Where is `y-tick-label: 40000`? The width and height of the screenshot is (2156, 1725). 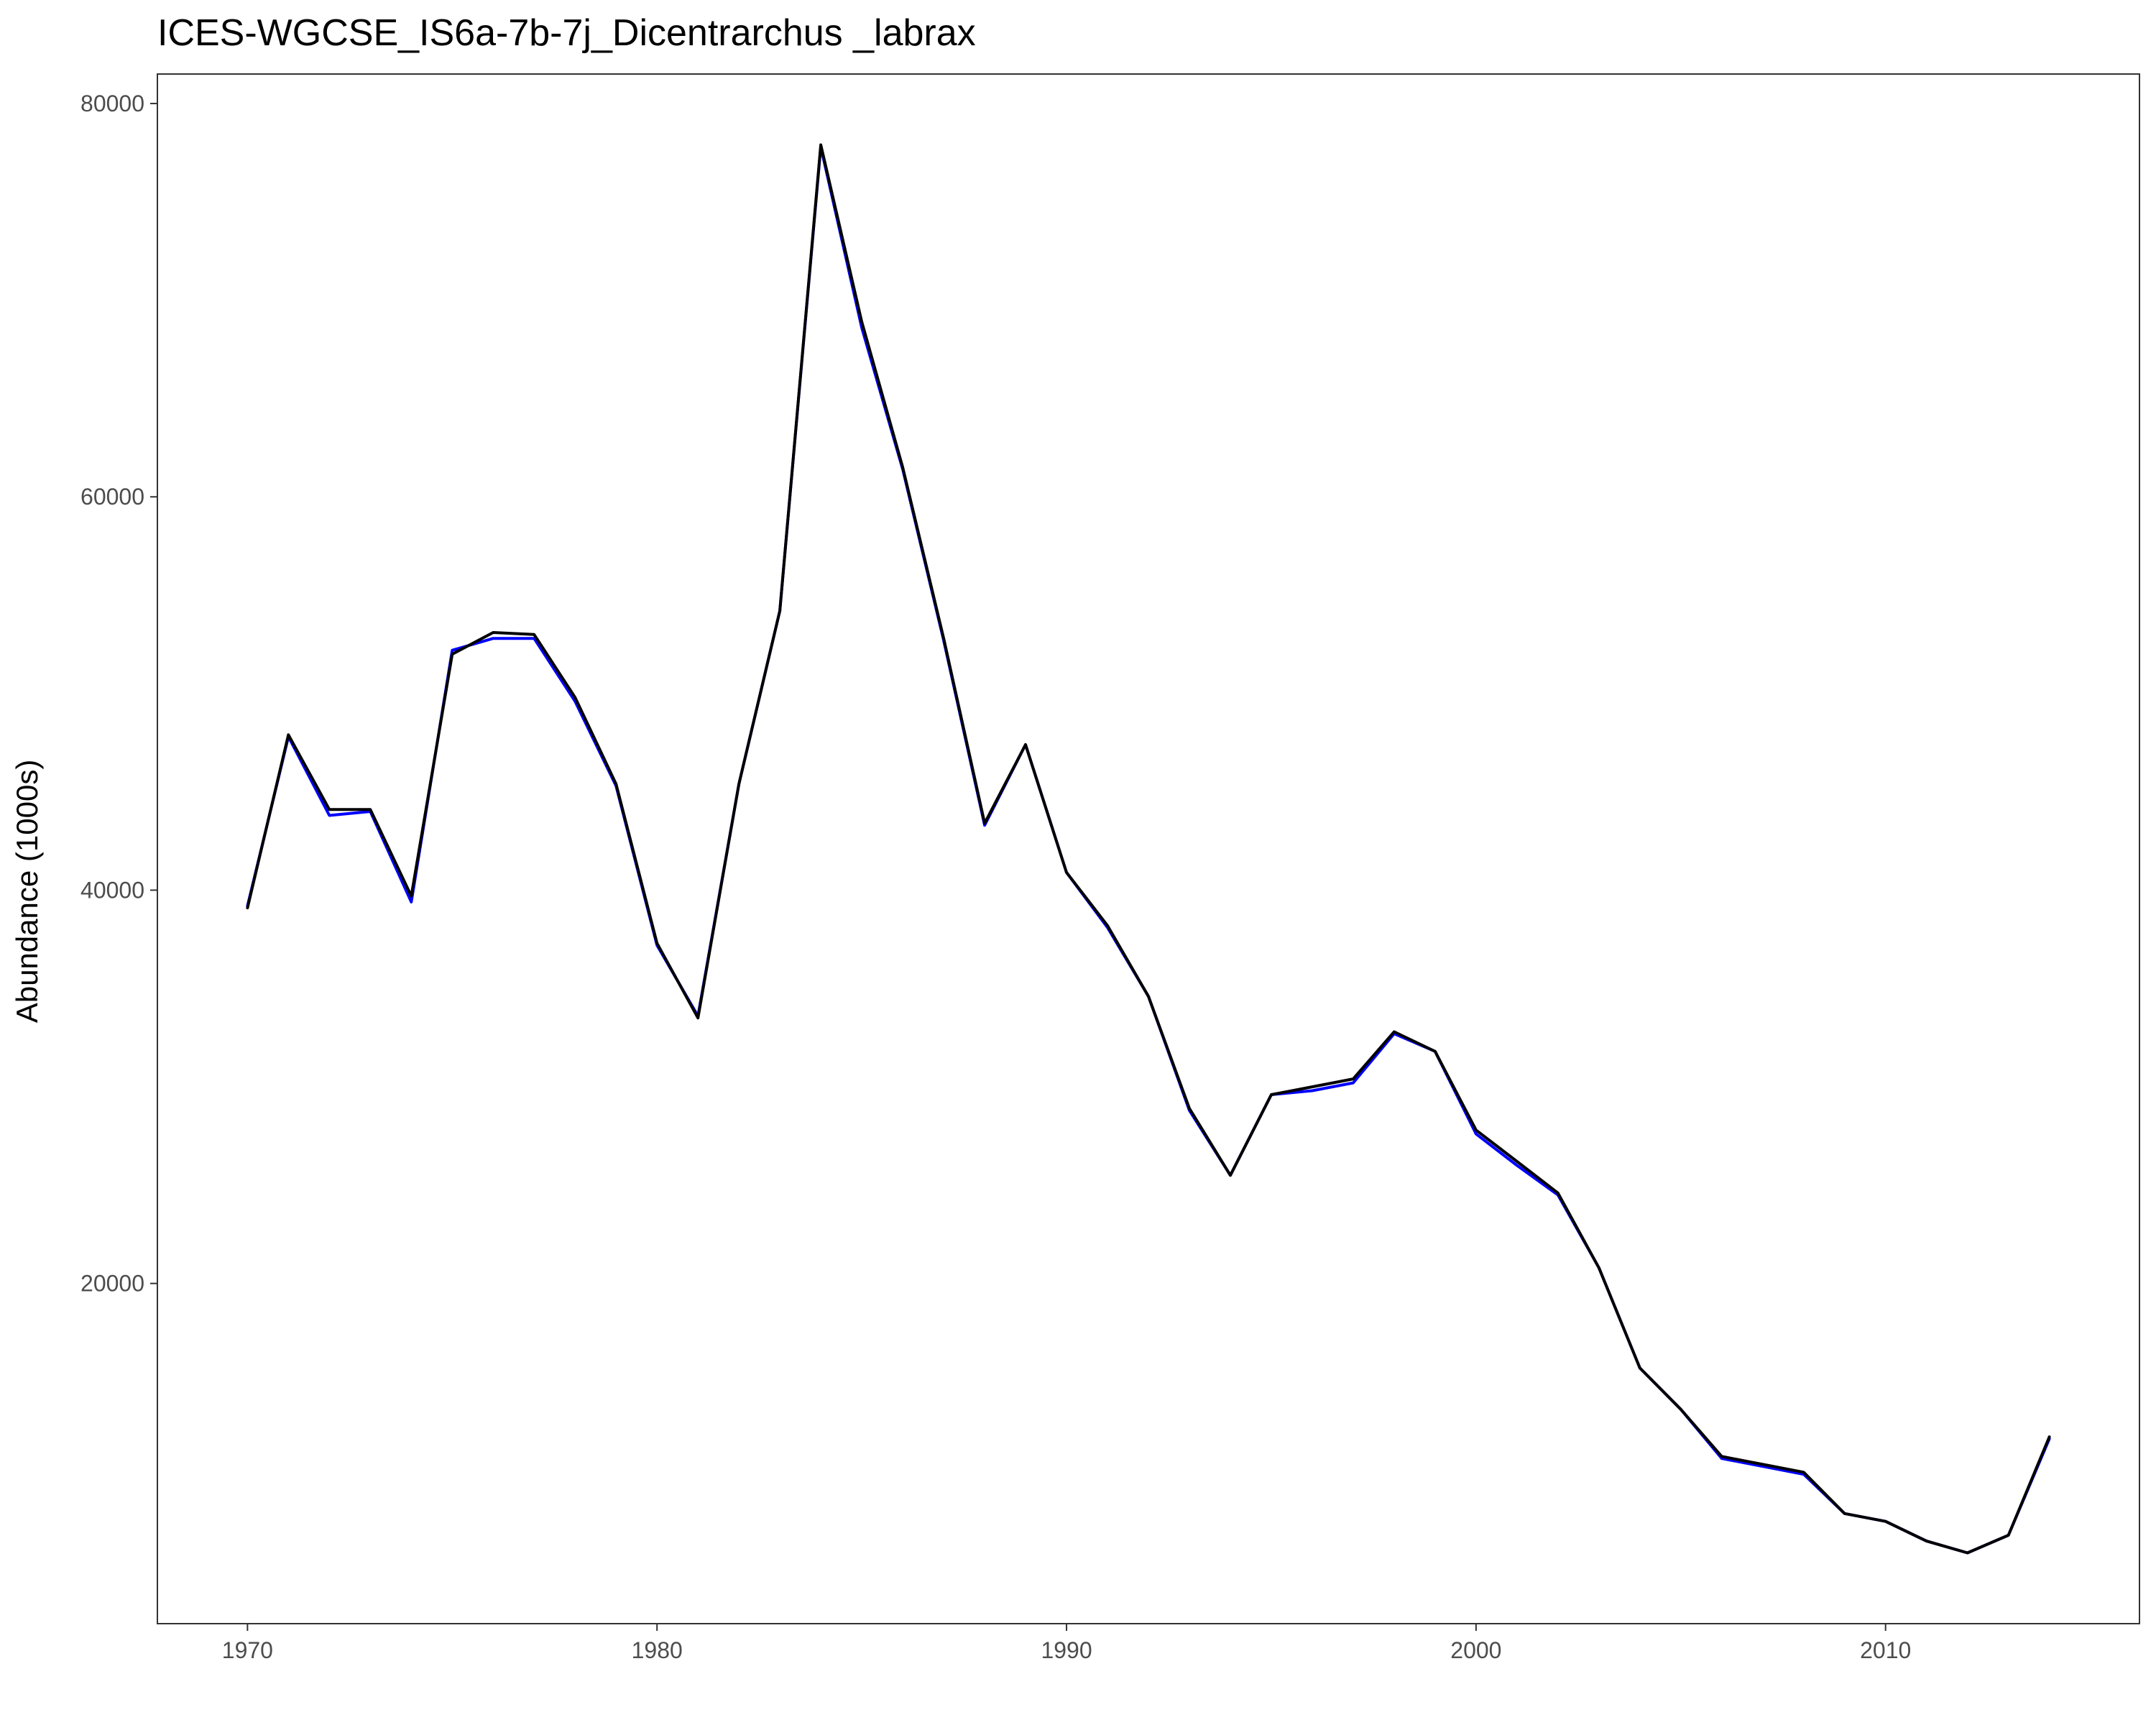 y-tick-label: 40000 is located at coordinates (112, 890).